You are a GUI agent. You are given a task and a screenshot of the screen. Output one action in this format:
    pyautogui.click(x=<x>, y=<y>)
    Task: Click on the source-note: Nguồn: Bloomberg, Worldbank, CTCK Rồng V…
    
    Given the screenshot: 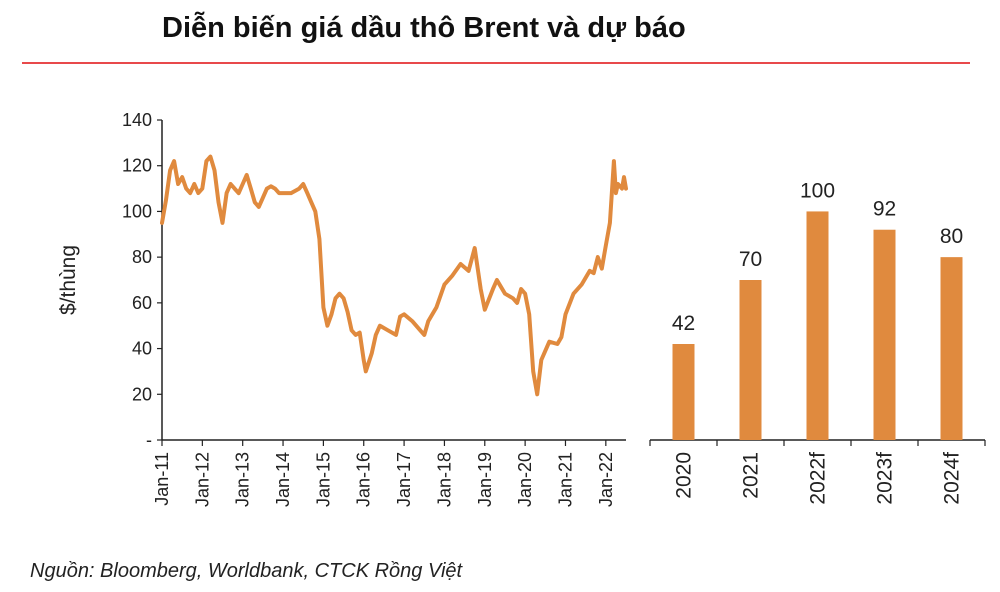 What is the action you would take?
    pyautogui.click(x=246, y=571)
    